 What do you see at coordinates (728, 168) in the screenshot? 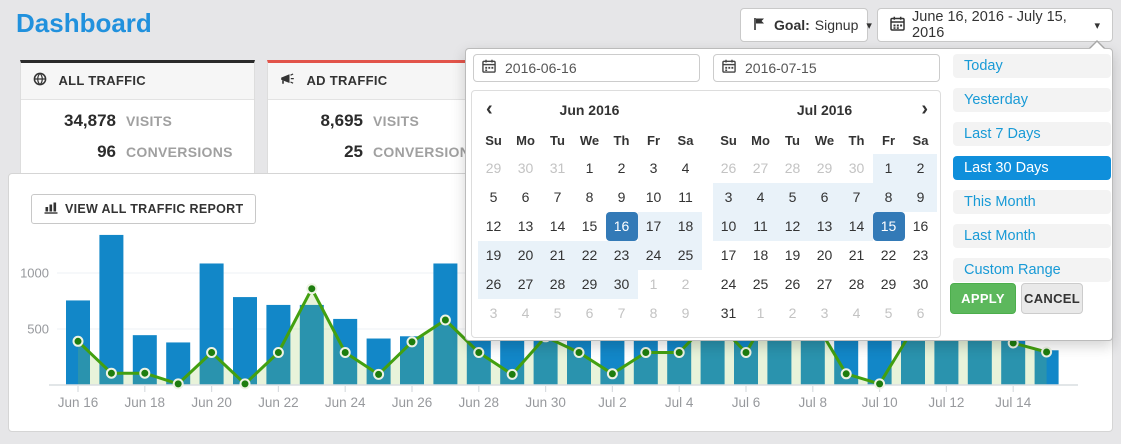
I see `calendar-day: 26` at bounding box center [728, 168].